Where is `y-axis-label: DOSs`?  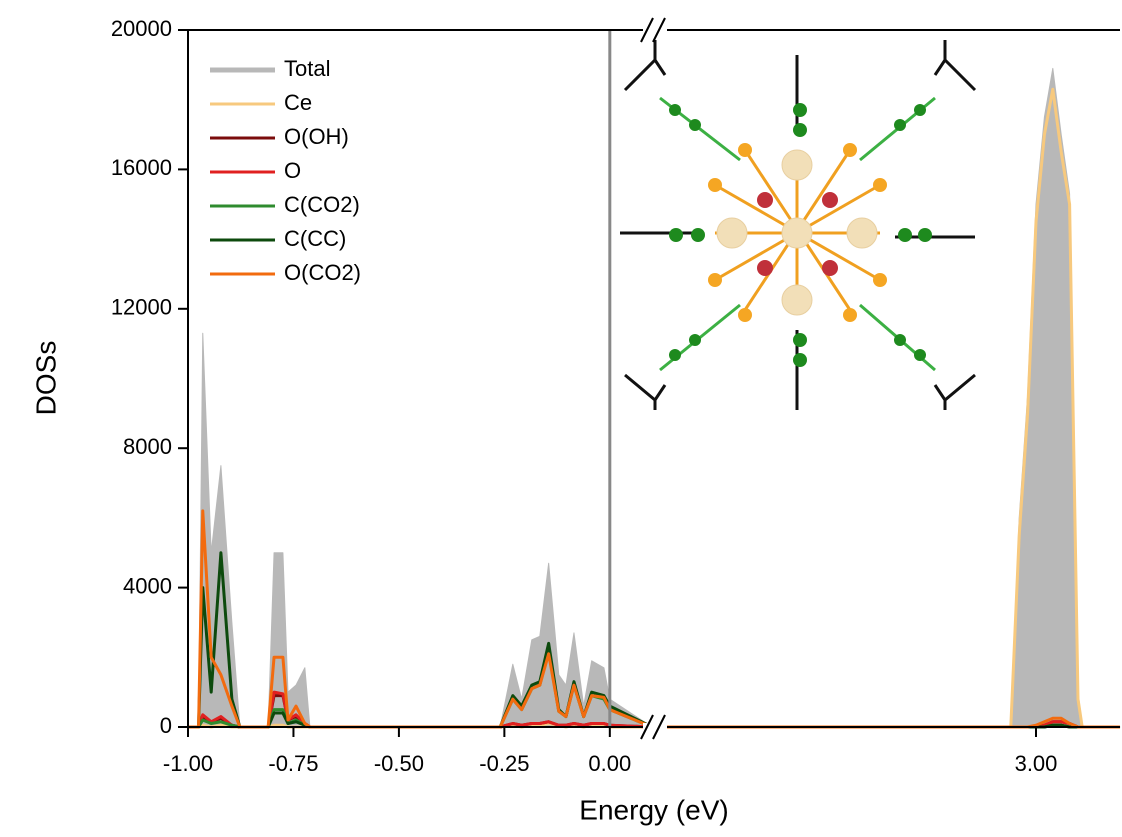 y-axis-label: DOSs is located at coordinates (45, 378).